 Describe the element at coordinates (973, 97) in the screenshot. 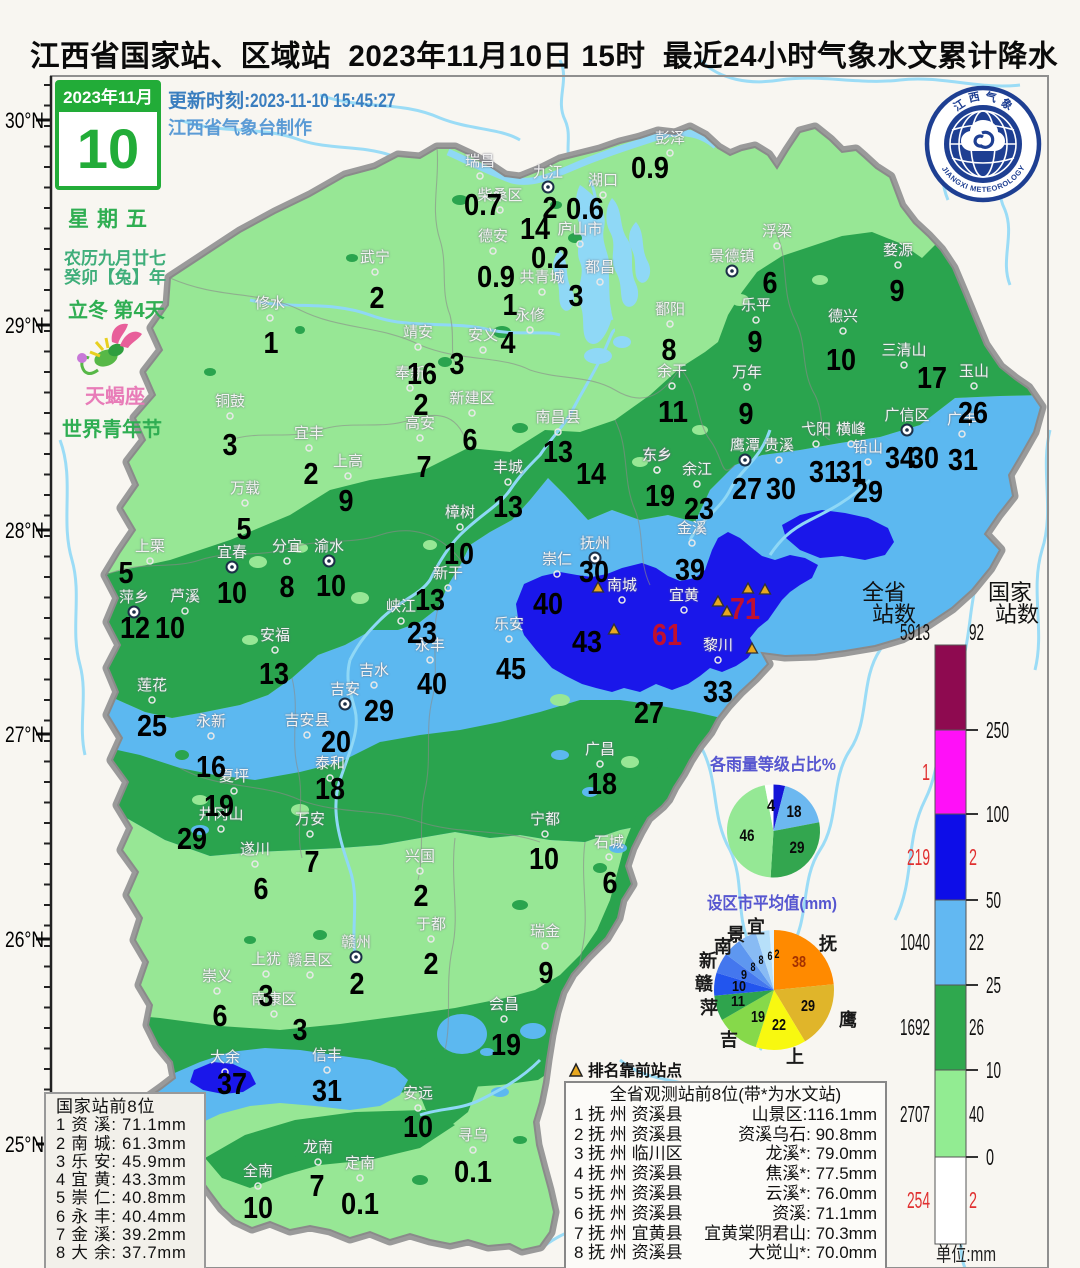

I see `svg-text: 西` at that location.